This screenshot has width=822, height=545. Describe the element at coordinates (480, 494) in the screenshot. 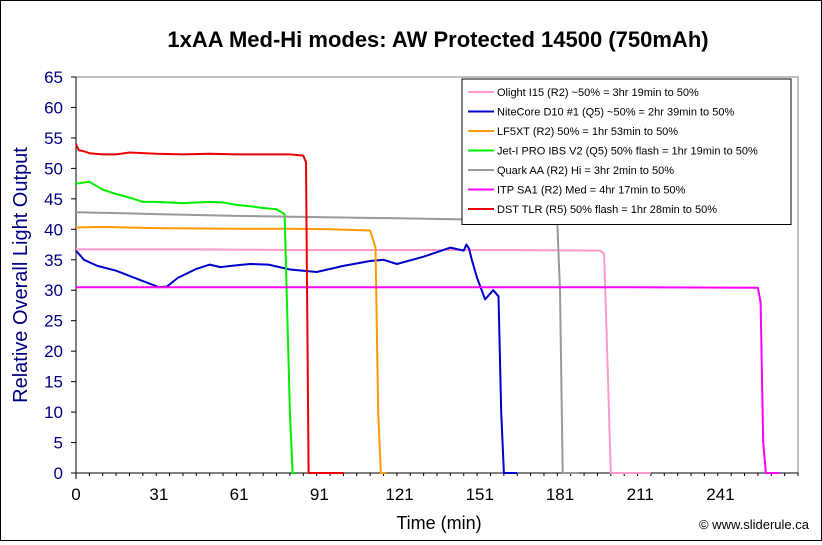

I see `x-tick-label: 151` at that location.